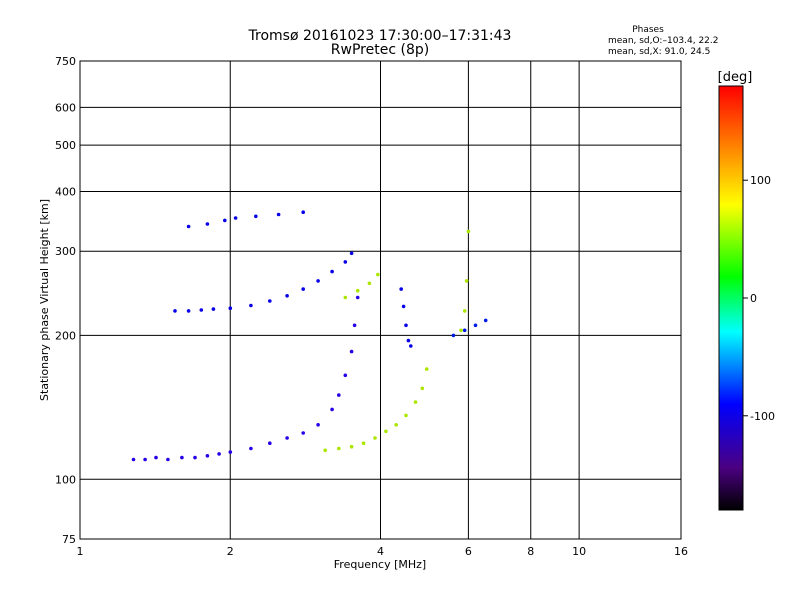 This screenshot has height=600, width=800. I want to click on chart-title: Tromsø 20161023 17:30:00–17:31:43, so click(380, 36).